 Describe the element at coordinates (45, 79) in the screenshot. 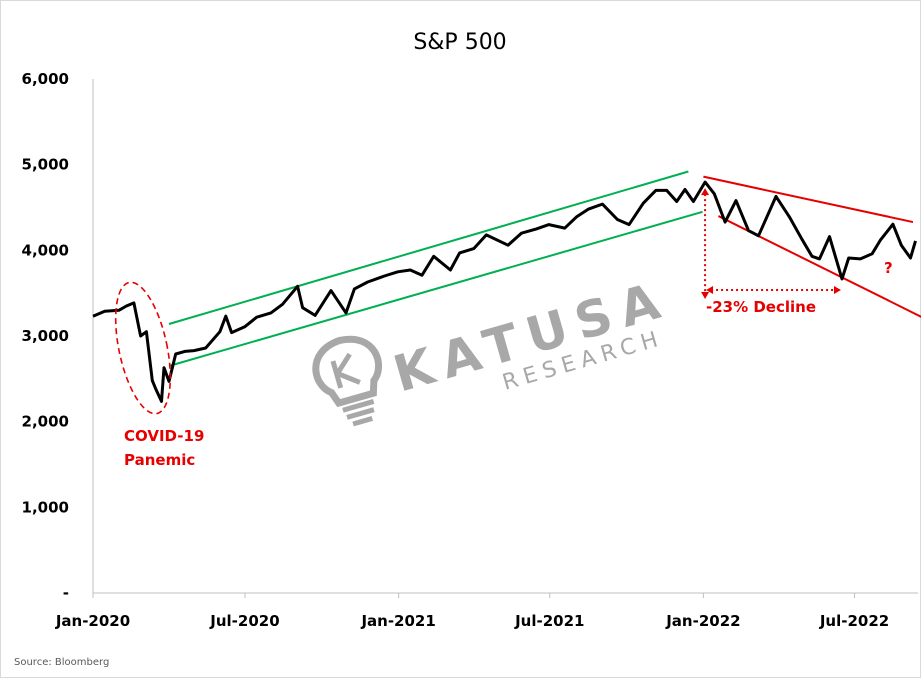

I see `y-tick-label: 6,000` at that location.